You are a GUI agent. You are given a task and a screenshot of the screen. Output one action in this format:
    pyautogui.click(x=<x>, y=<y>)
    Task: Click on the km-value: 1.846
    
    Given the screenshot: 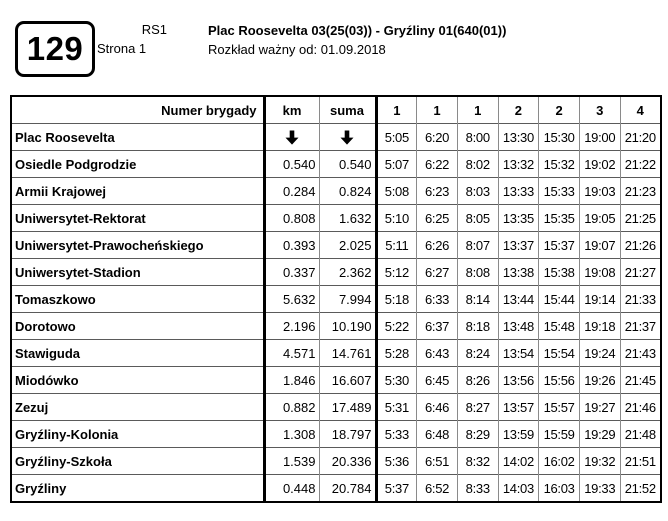 What is the action you would take?
    pyautogui.click(x=290, y=380)
    